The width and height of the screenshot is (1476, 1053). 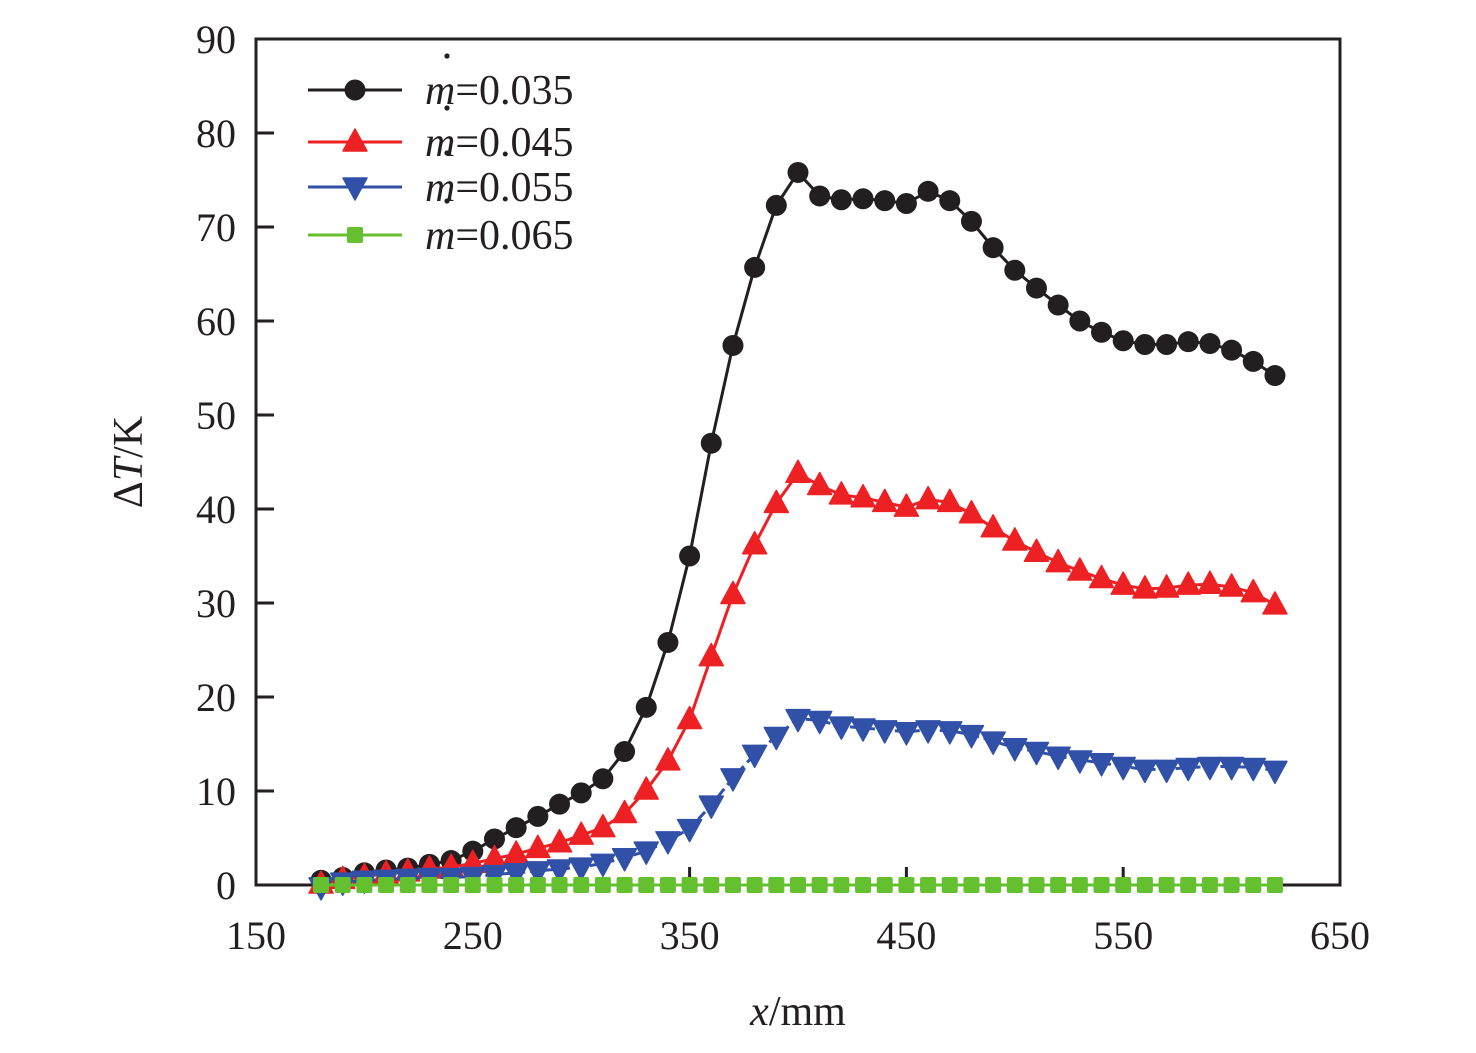 What do you see at coordinates (216, 227) in the screenshot?
I see `y-tick-label: 70` at bounding box center [216, 227].